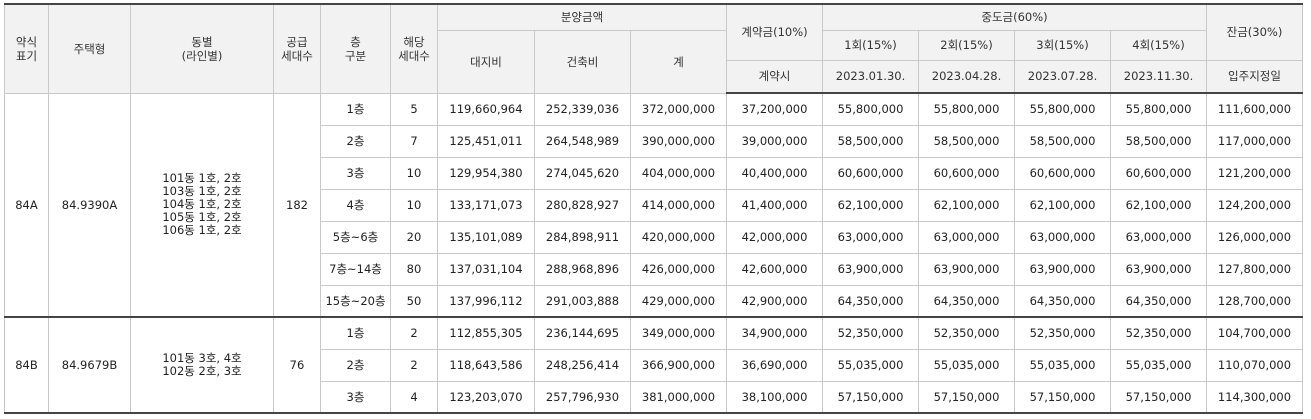 This screenshot has width=1311, height=419. What do you see at coordinates (870, 333) in the screenshot?
I see `interim-1-cell: 52,350,000` at bounding box center [870, 333].